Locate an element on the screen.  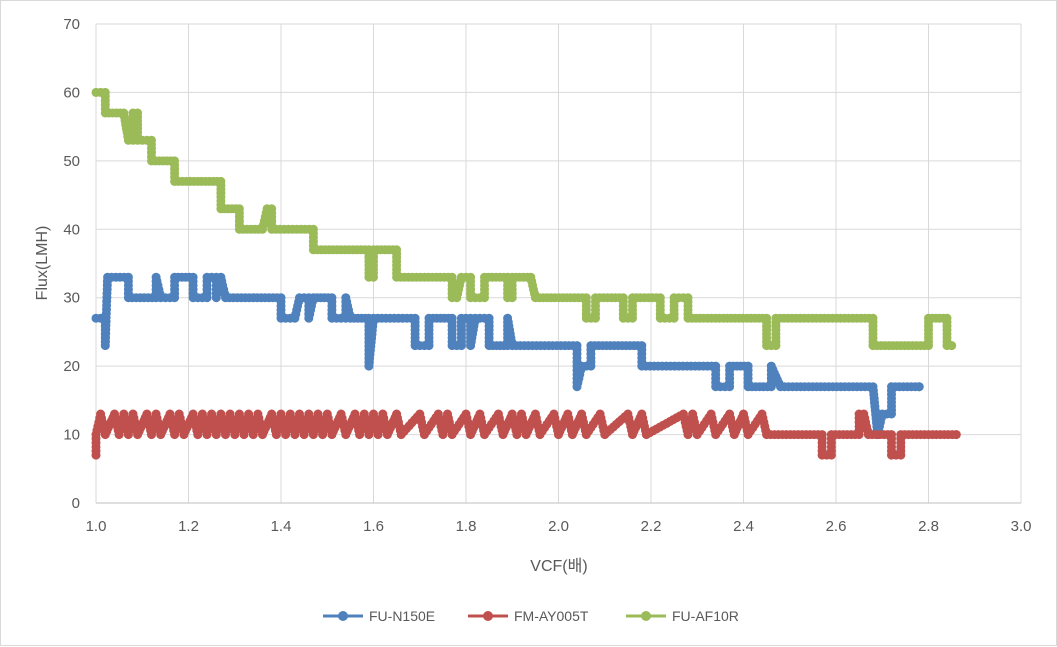
legend-label: FU-N150E is located at coordinates (402, 616).